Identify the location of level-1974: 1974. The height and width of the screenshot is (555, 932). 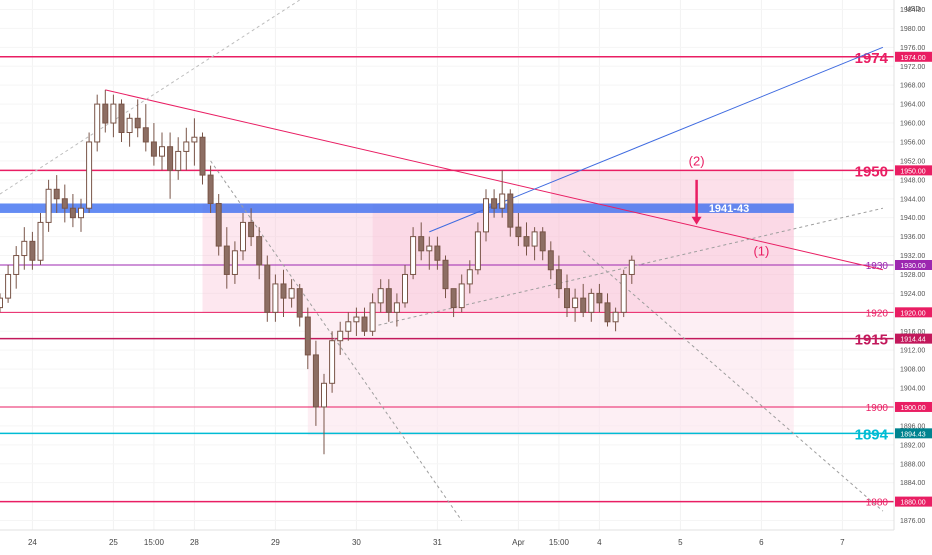
(447, 58).